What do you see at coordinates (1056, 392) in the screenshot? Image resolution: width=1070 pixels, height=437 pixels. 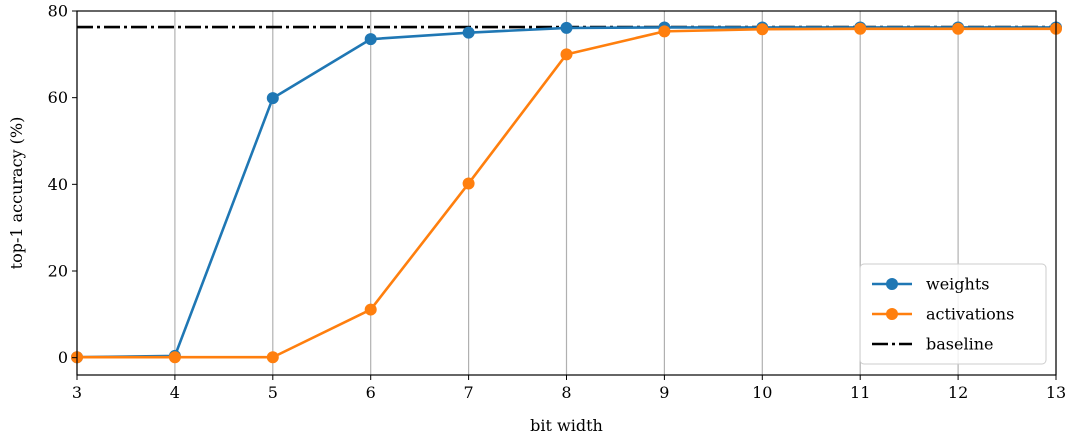 I see `x-tick-label-13: 13` at bounding box center [1056, 392].